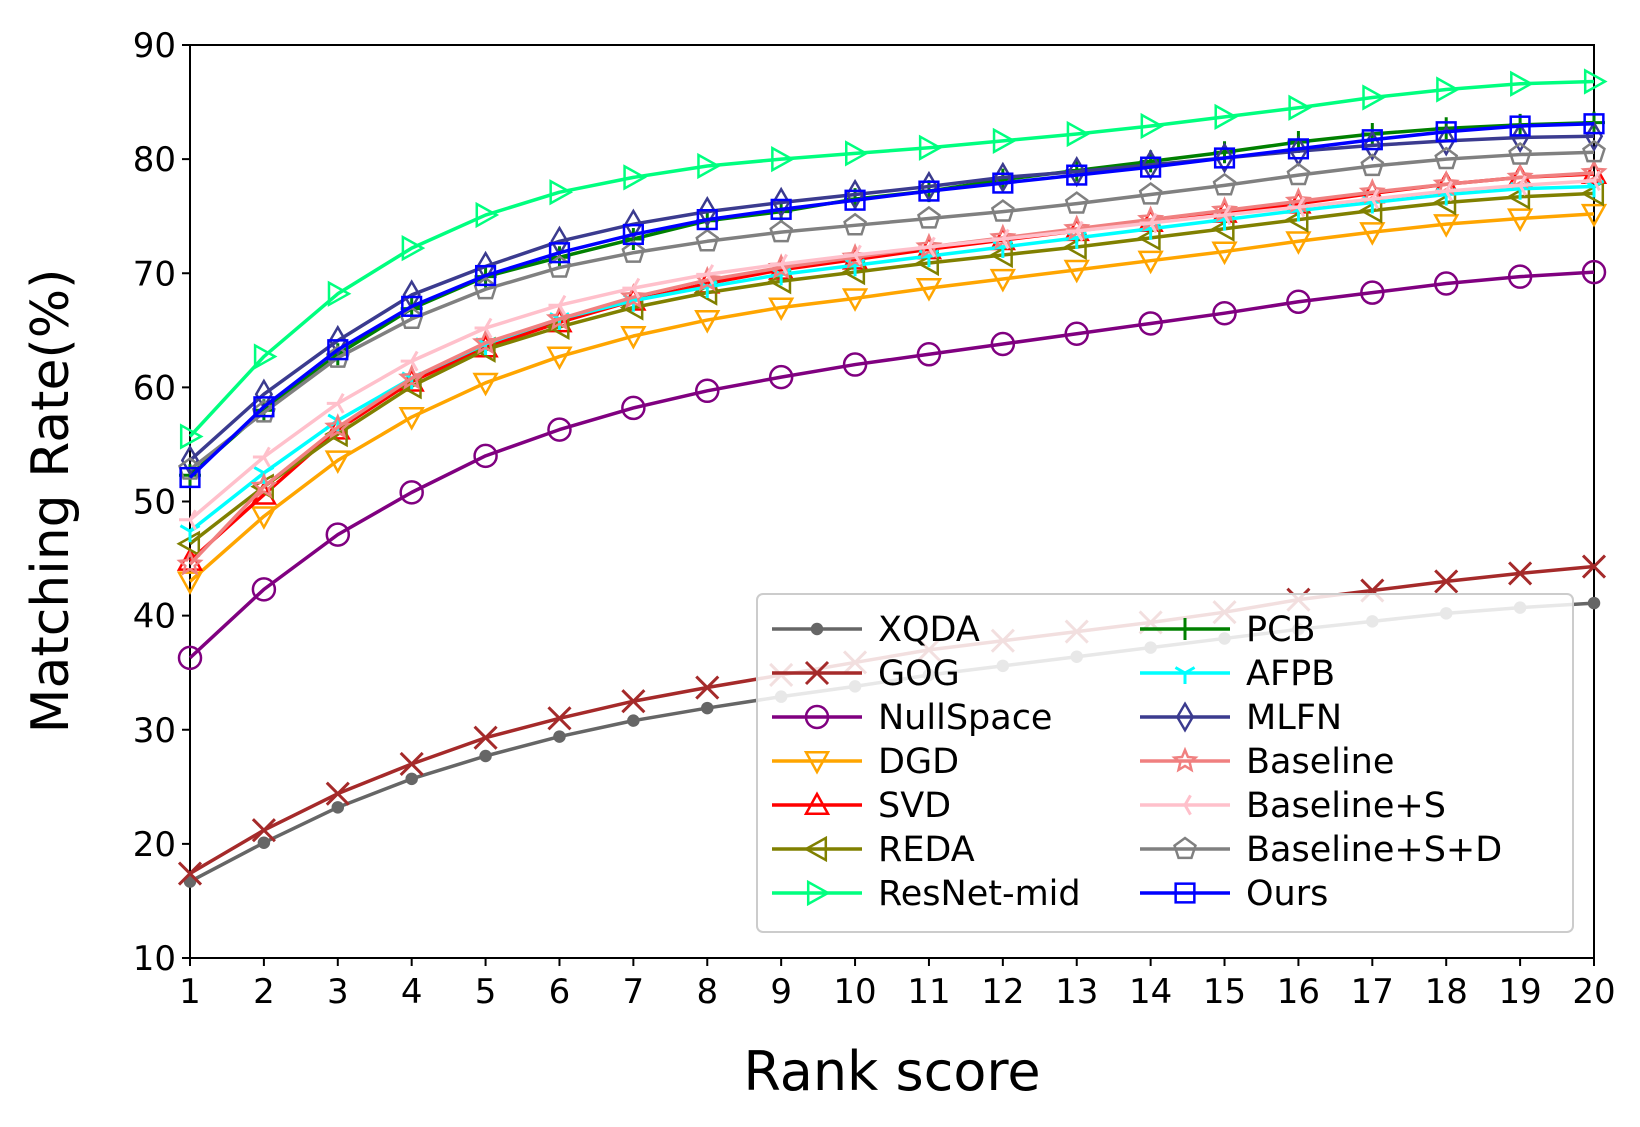  Describe the element at coordinates (1076, 992) in the screenshot. I see `x-tick-label: 13` at that location.